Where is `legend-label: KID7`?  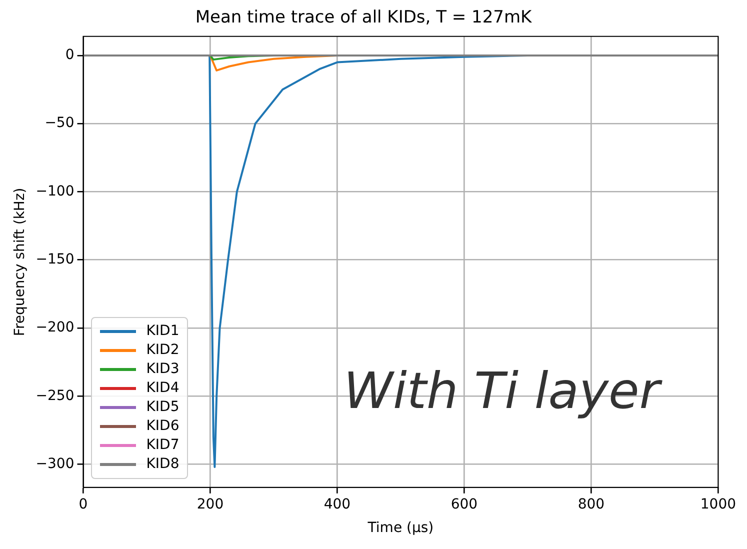 legend-label: KID7 is located at coordinates (163, 446).